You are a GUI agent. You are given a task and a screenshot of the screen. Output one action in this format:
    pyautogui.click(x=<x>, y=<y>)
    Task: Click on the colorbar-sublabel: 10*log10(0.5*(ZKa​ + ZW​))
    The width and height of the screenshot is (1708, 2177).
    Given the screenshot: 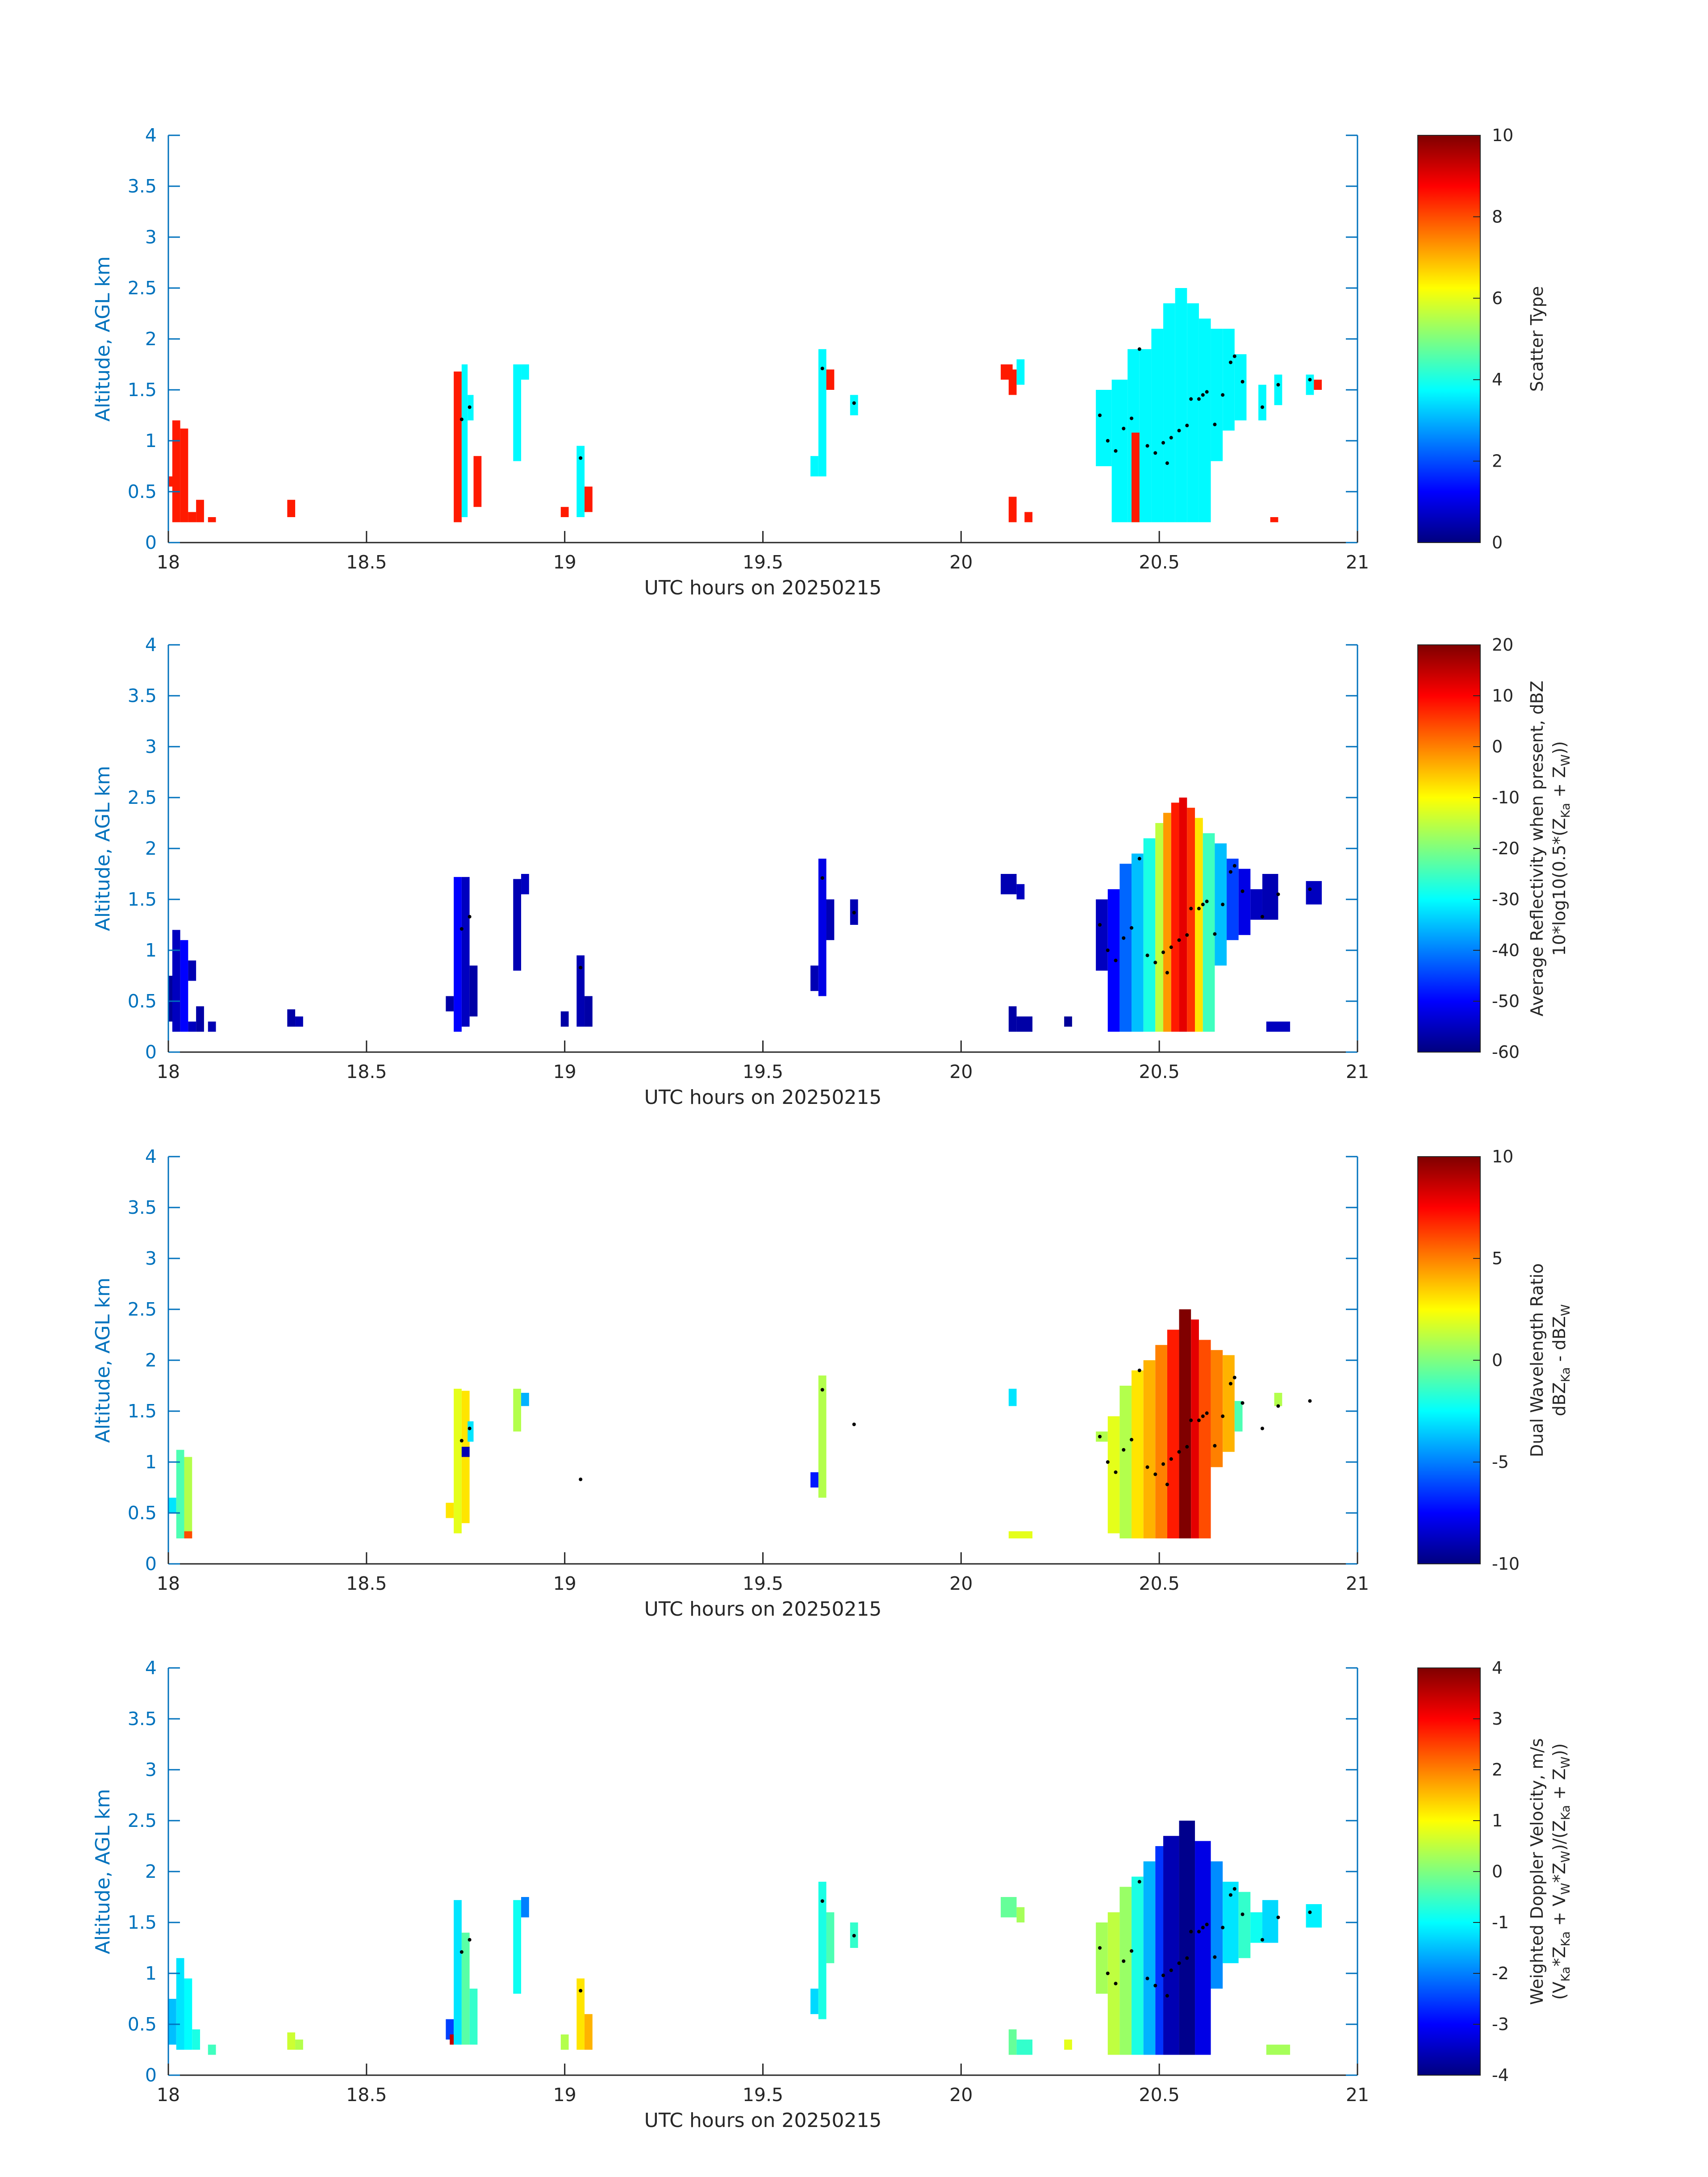 What is the action you would take?
    pyautogui.click(x=1561, y=848)
    